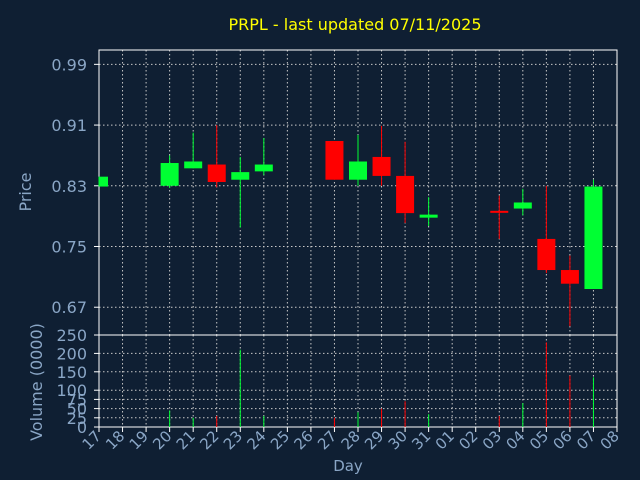 The image size is (640, 480). Describe the element at coordinates (139, 440) in the screenshot. I see `x-tick-label: 19` at that location.